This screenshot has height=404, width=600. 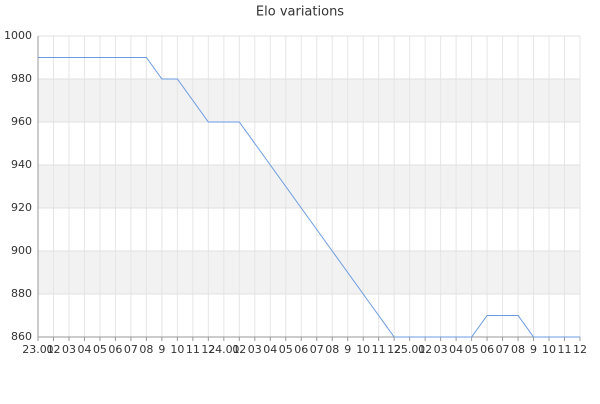 What do you see at coordinates (21, 78) in the screenshot?
I see `y-tick-label: 980` at bounding box center [21, 78].